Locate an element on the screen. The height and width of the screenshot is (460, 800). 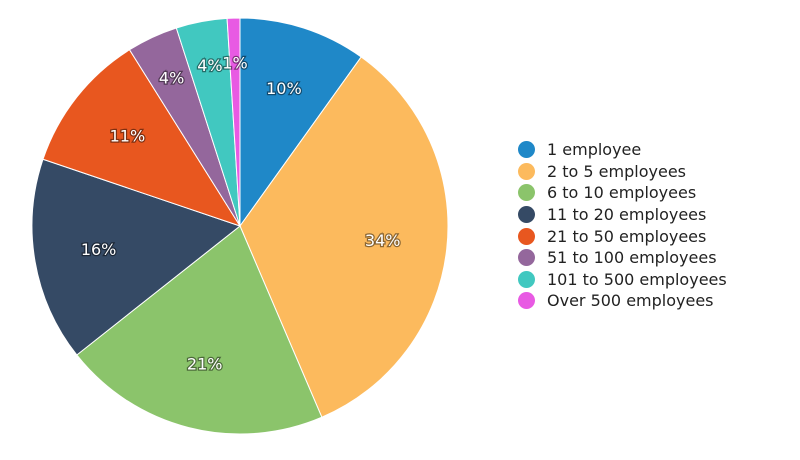
legend-label: 1 employee is located at coordinates (594, 150).